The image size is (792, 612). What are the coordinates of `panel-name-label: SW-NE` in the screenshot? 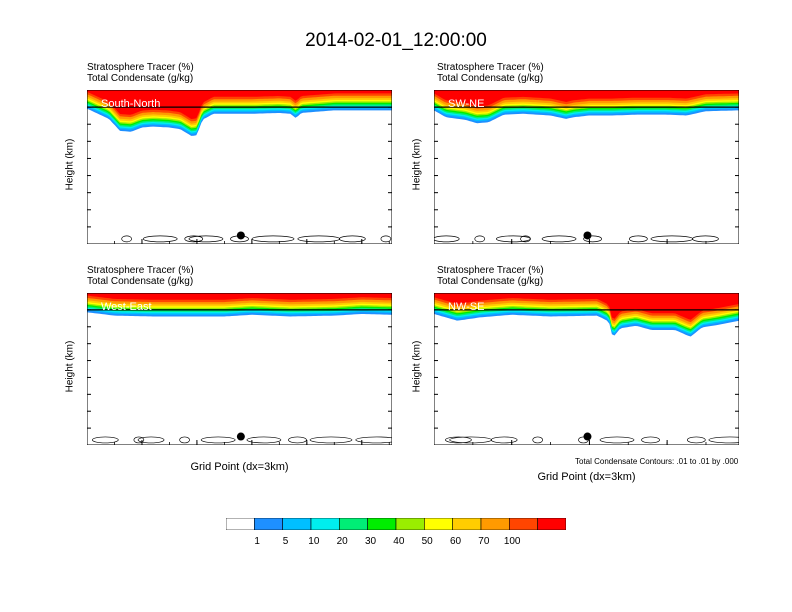 It's located at (466, 104).